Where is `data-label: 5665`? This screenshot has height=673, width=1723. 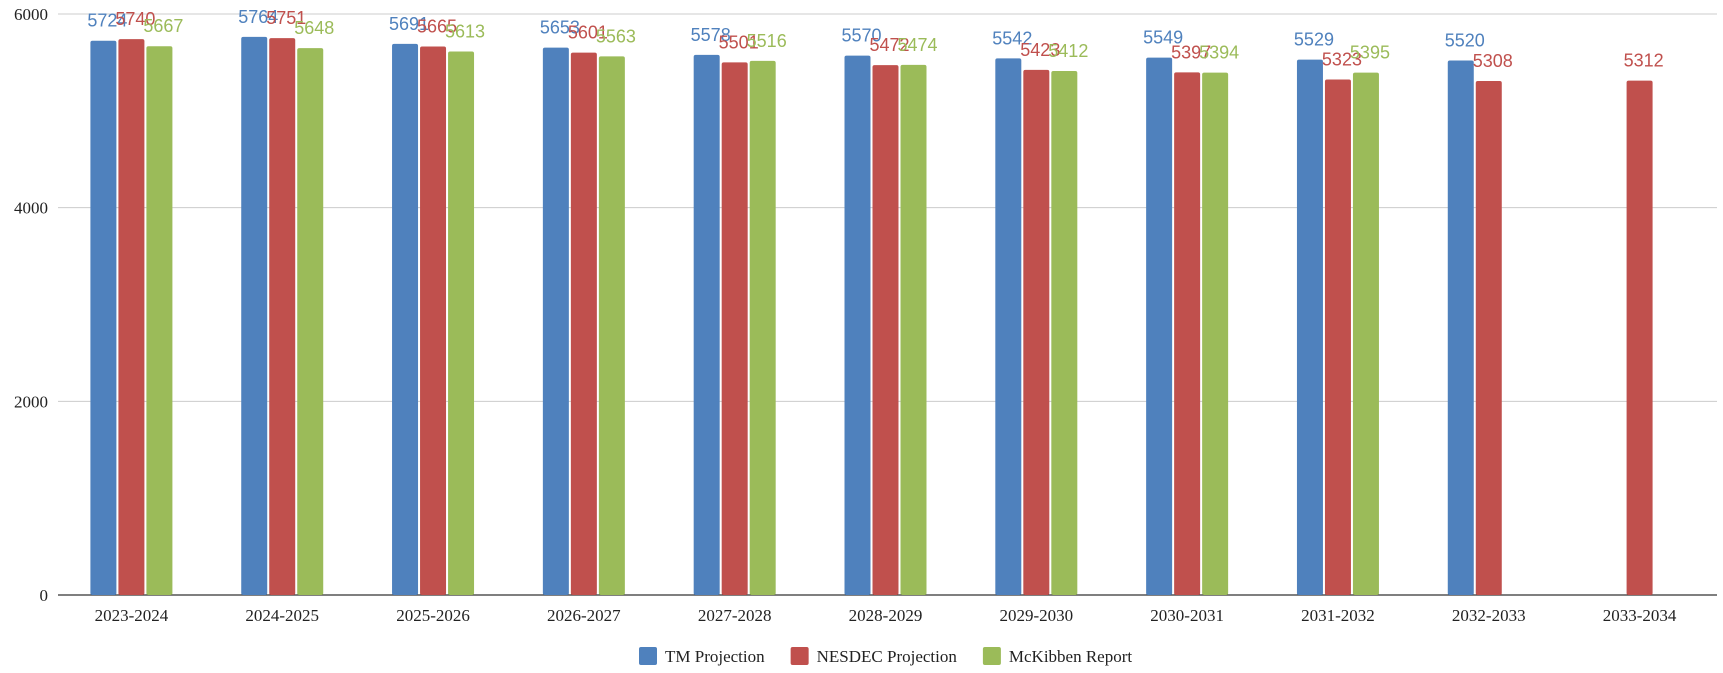
data-label: 5665 is located at coordinates (437, 26).